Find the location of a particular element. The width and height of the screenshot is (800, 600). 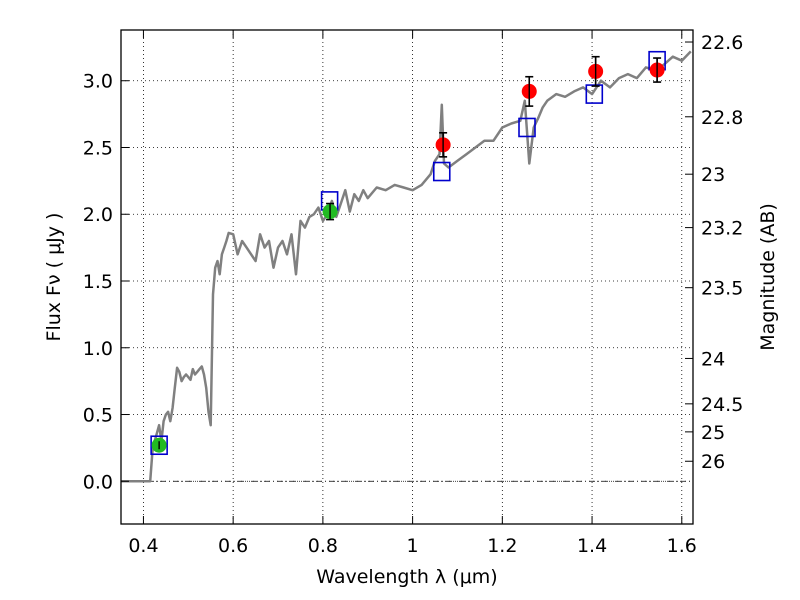

y-tick-label: 1.0 is located at coordinates (98, 349).